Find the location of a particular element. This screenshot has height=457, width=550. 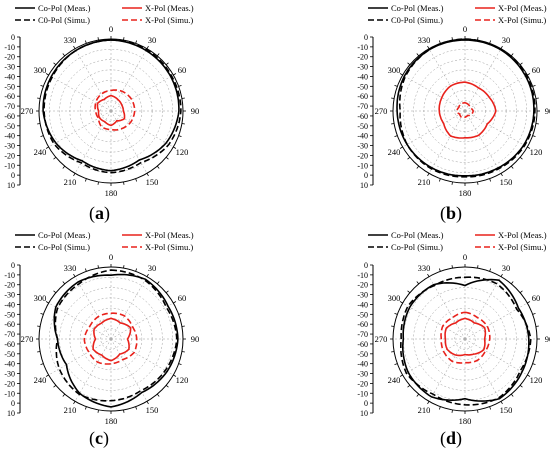

angle-tick-label: 120 is located at coordinates (182, 380).